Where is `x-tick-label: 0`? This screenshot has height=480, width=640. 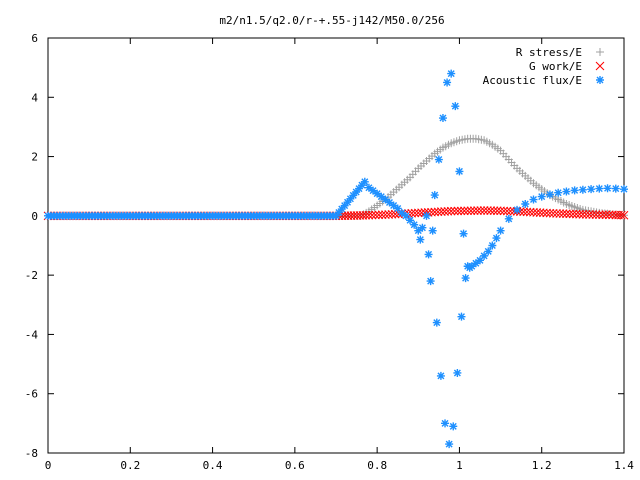
x-tick-label: 0 is located at coordinates (48, 465).